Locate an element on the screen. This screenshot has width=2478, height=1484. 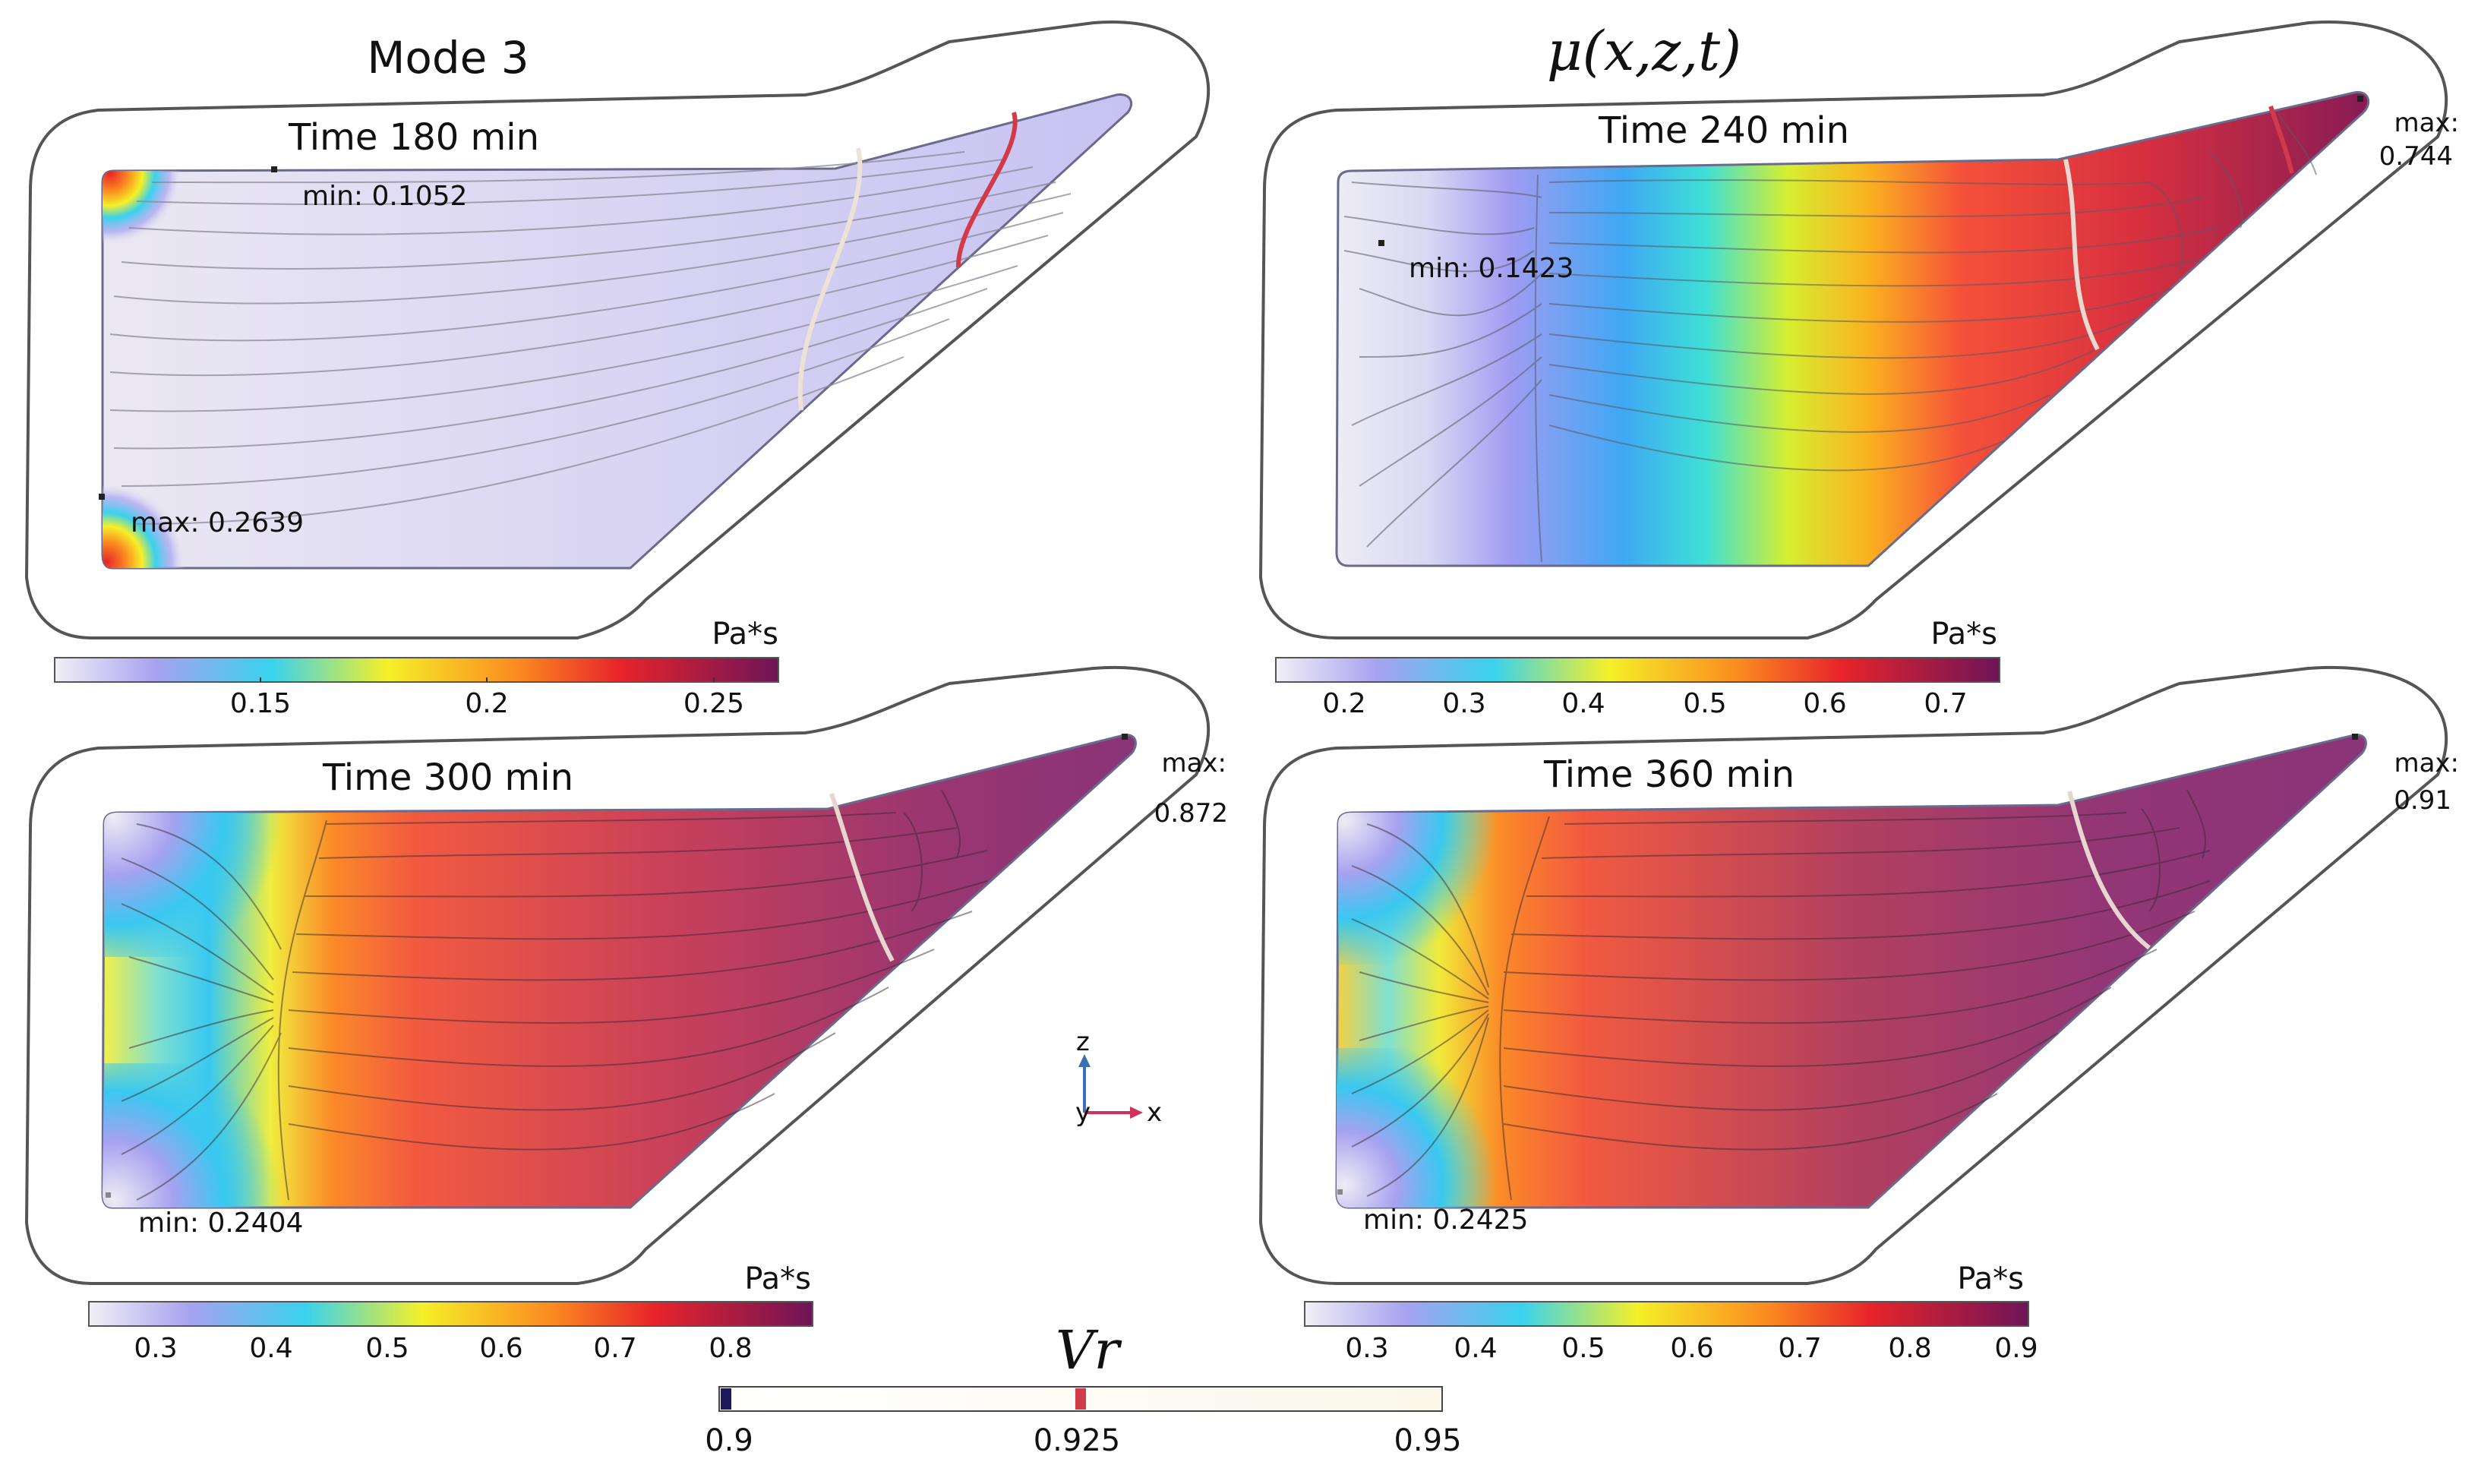
colorbar: Pa*s 0.3 0.4 0.5 0.6 0.7 0.8 is located at coordinates (451, 1312).